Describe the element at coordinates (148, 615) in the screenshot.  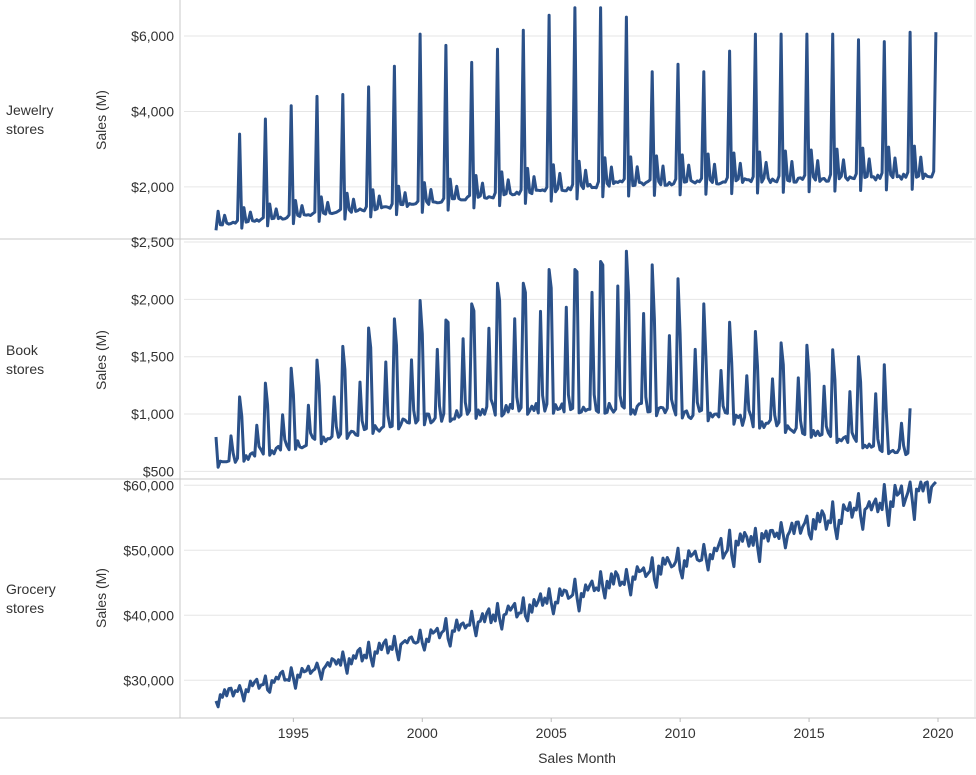
I see `y-tick-label: $40,000` at that location.